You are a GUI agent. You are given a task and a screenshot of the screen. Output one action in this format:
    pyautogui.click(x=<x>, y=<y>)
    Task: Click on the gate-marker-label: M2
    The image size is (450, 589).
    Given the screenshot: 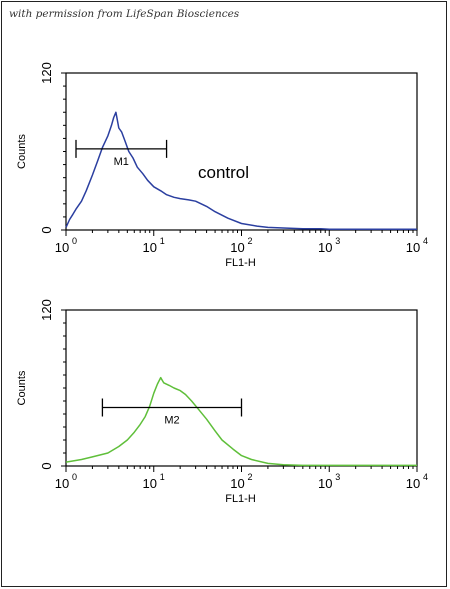 What is the action you would take?
    pyautogui.click(x=171, y=421)
    